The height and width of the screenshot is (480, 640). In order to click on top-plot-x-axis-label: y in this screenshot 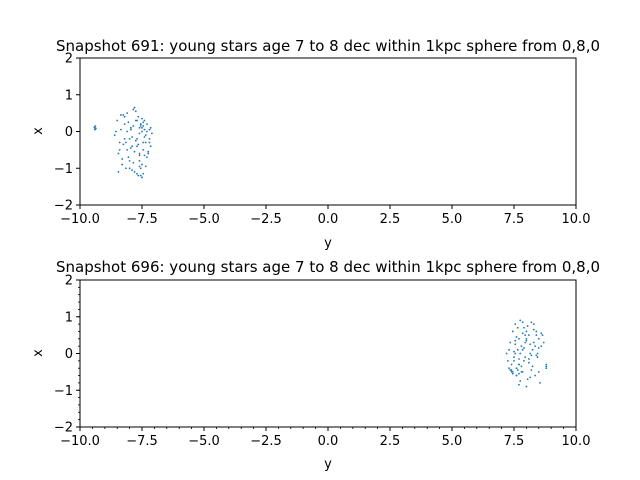, I will do `click(328, 243)`.